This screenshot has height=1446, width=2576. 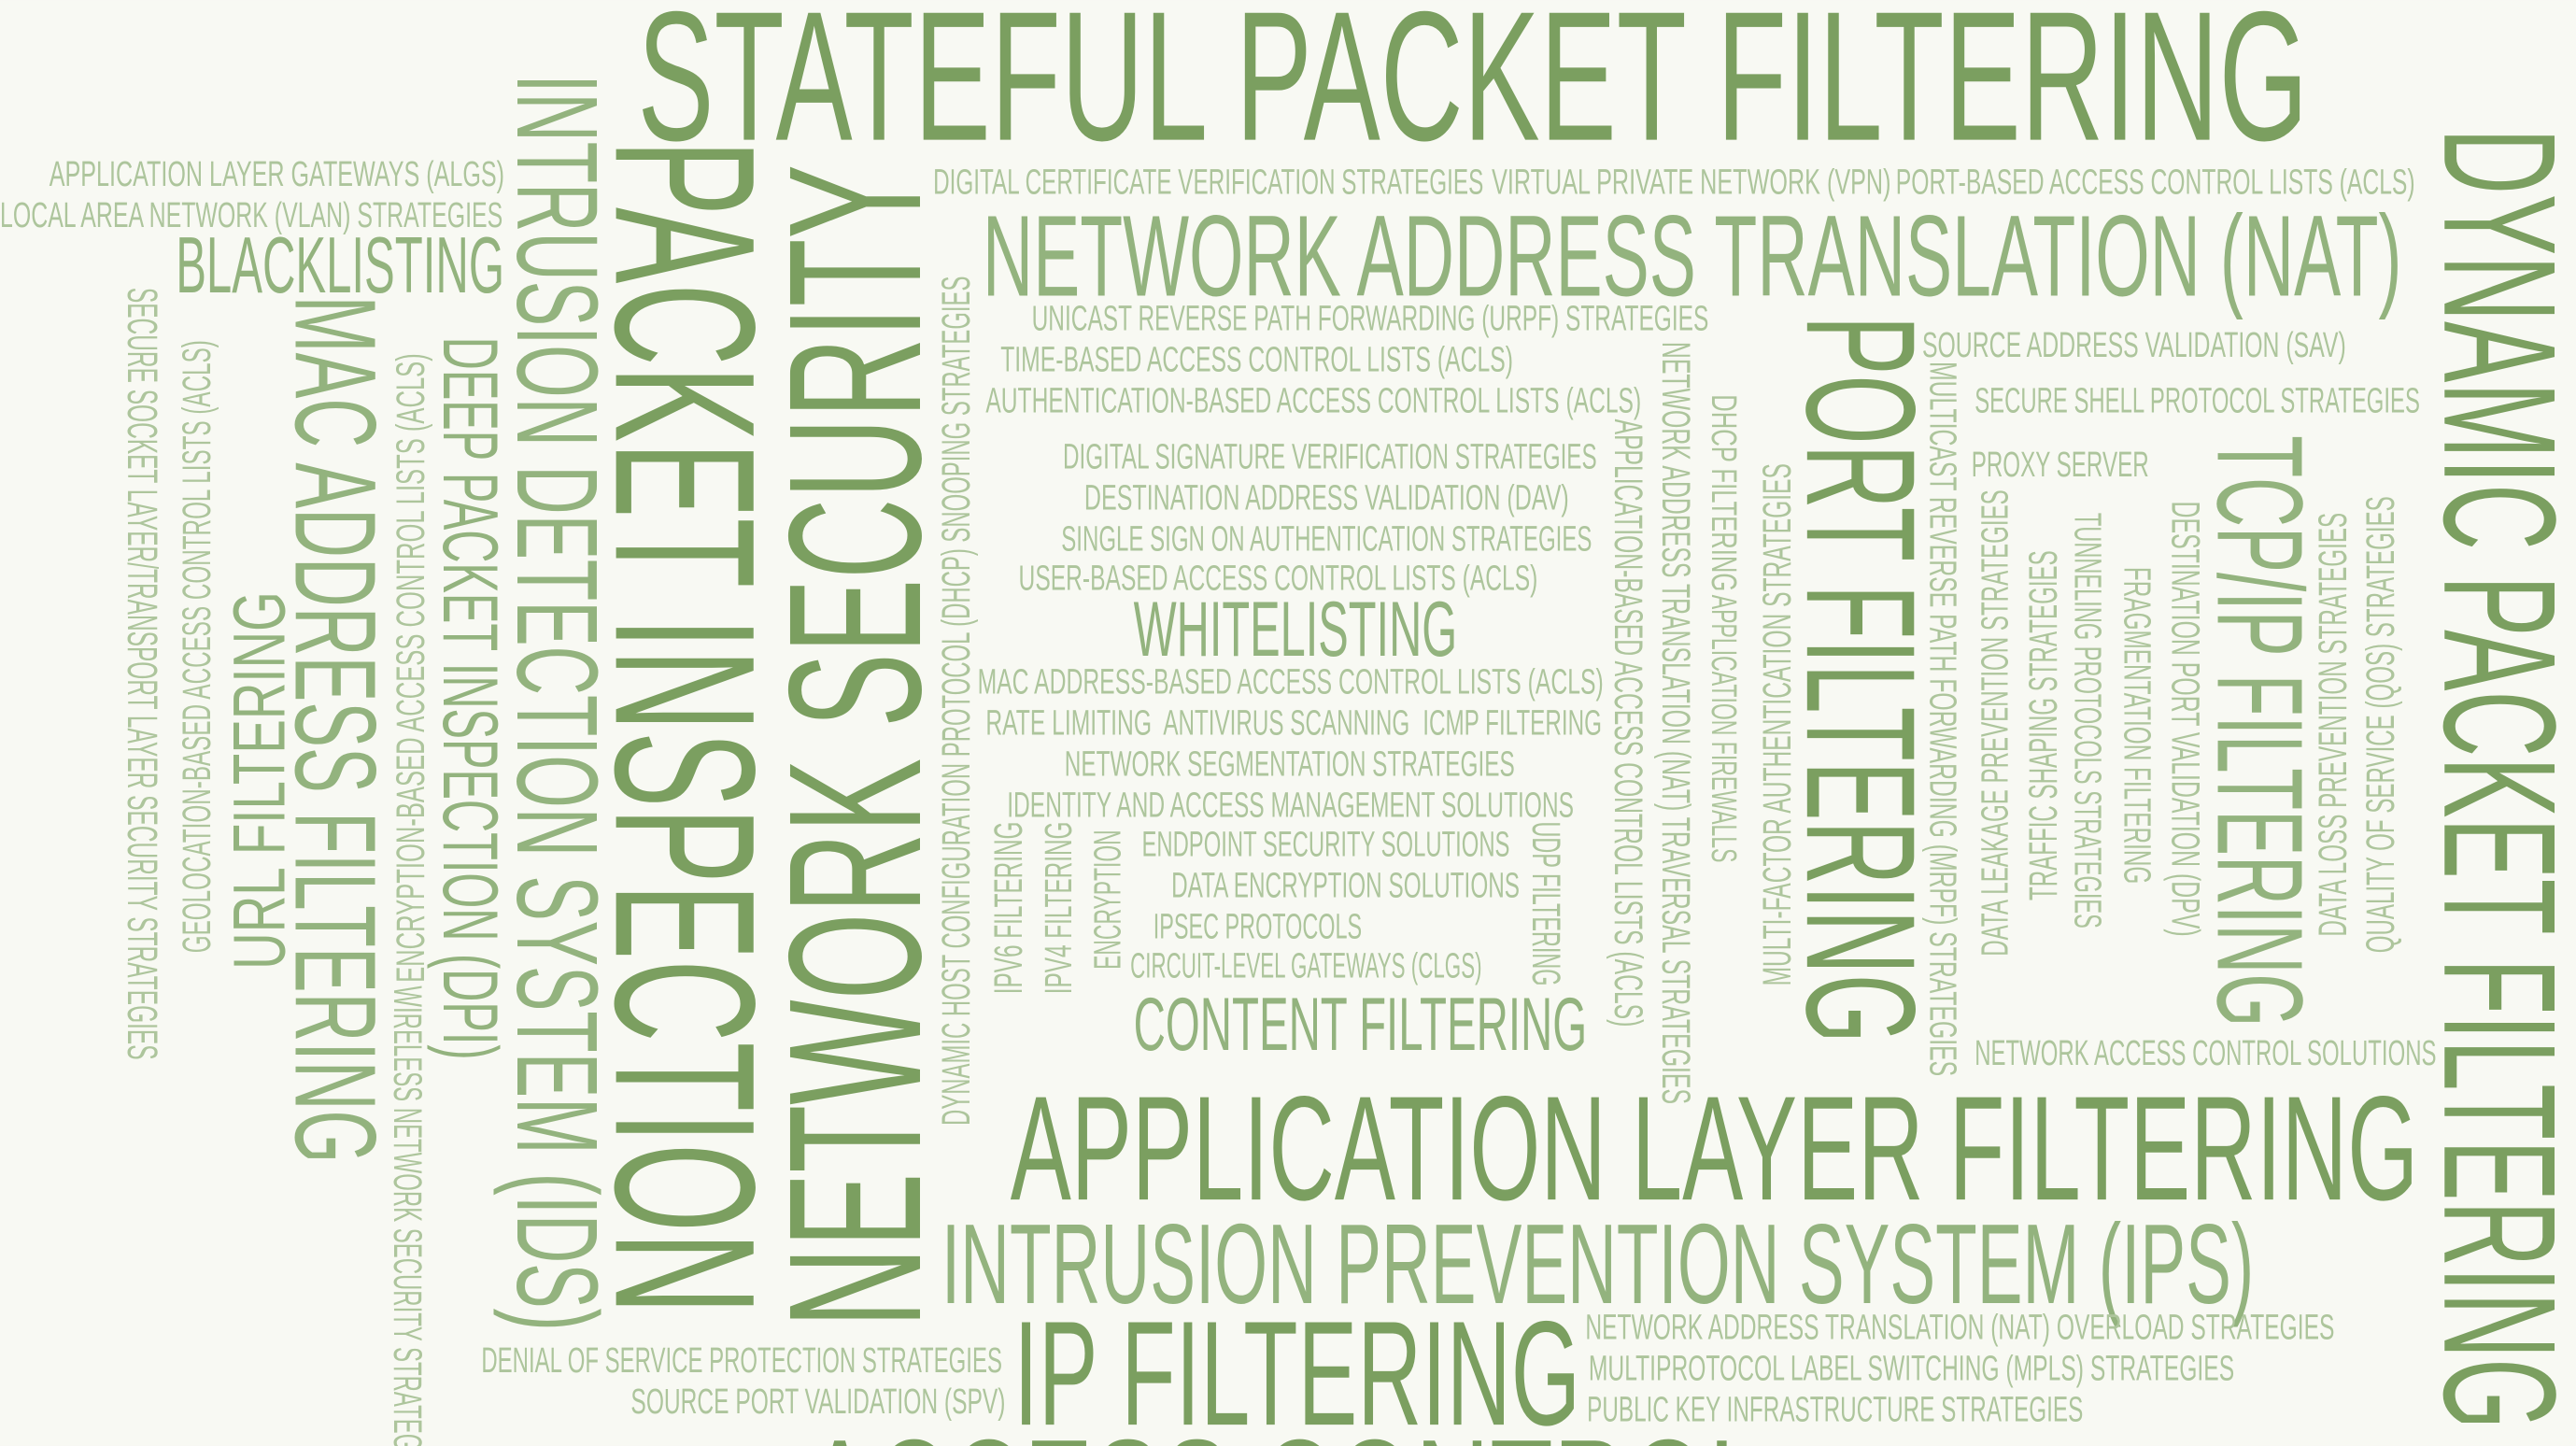 I want to click on word: TUNNELING PROTOCOLS STRATEGIES, so click(x=2088, y=721).